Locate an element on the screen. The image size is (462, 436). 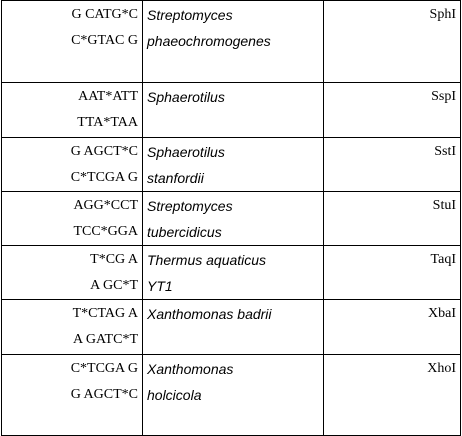
sequence-bottom-strand: G AGCT*C is located at coordinates (104, 394).